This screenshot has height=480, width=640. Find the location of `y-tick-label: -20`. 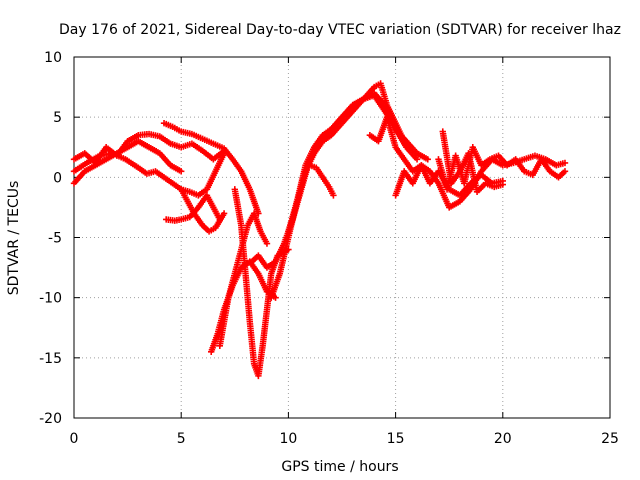

y-tick-label: -20 is located at coordinates (50, 419).